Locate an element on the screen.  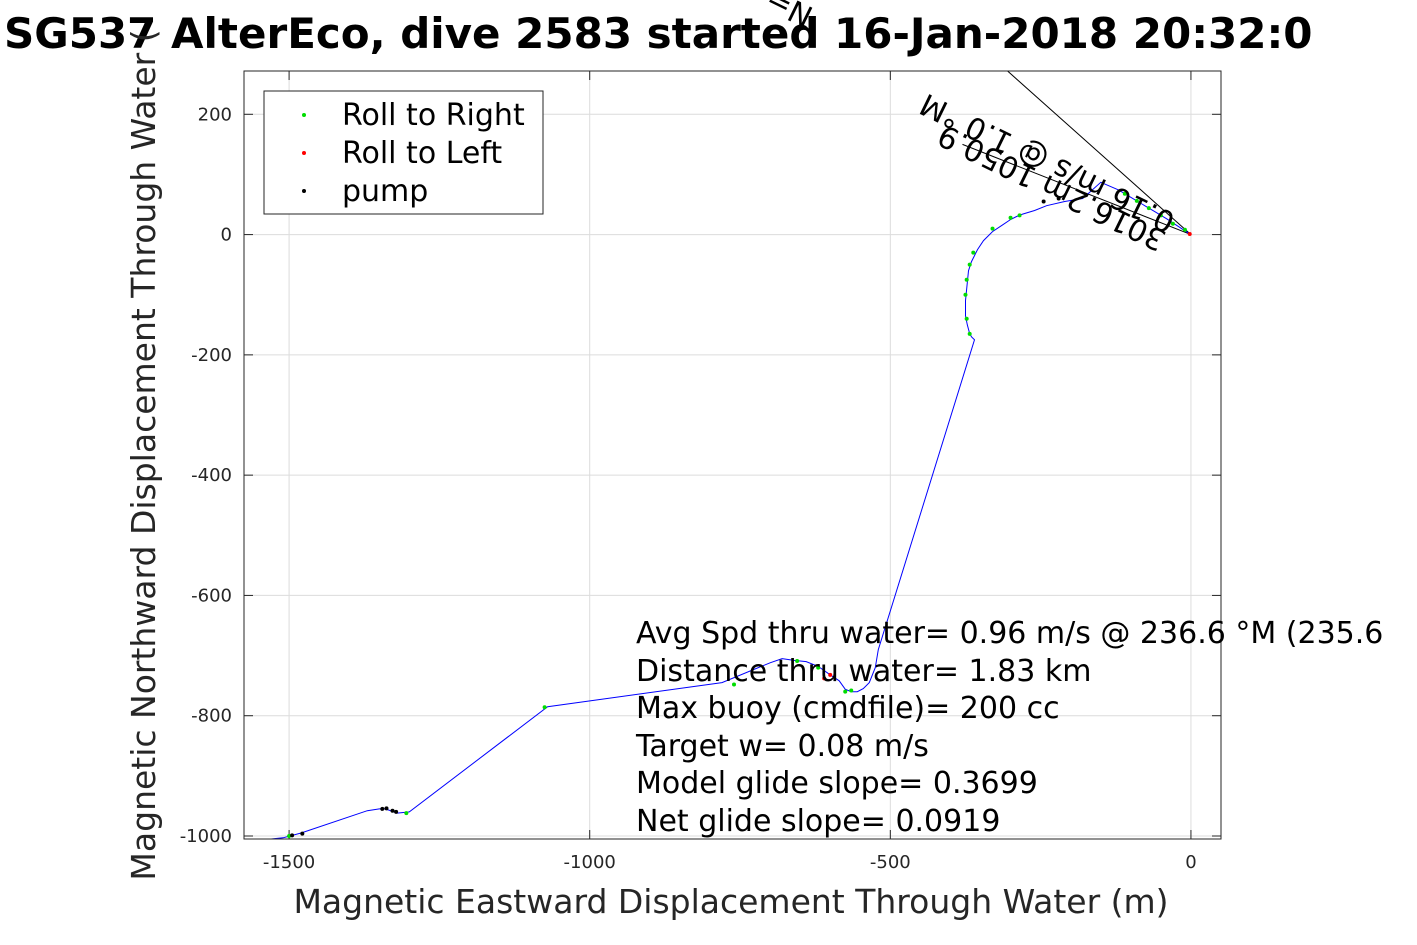
x-tick-label: -1000 is located at coordinates (590, 862).